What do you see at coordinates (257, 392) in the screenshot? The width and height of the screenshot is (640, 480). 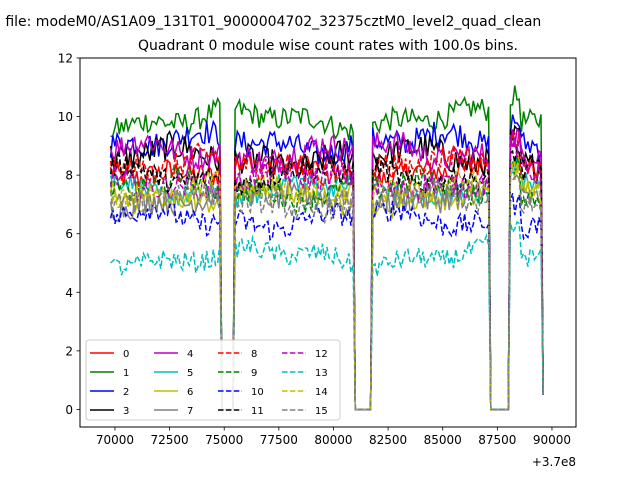 I see `legend-label-10: 10` at bounding box center [257, 392].